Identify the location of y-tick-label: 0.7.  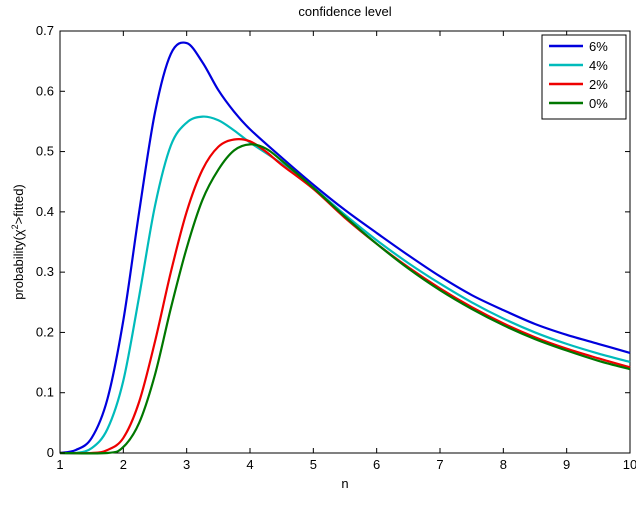
(45, 30).